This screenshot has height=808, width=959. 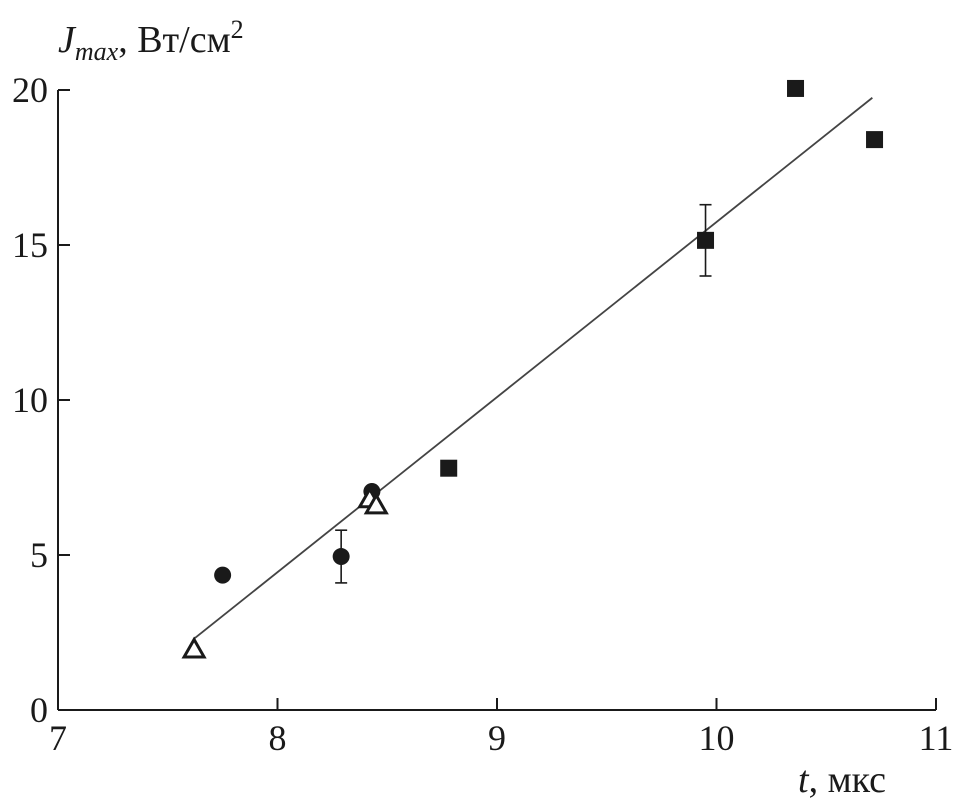 What do you see at coordinates (847, 780) in the screenshot?
I see `x-title-unit: , мкс` at bounding box center [847, 780].